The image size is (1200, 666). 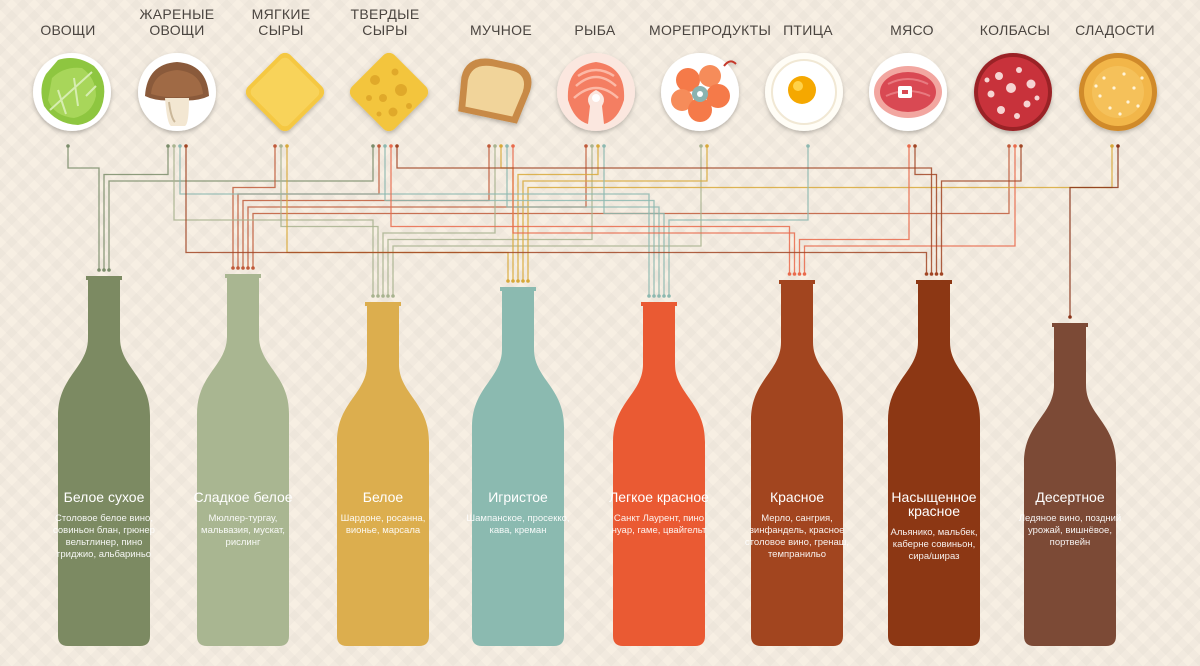 I want to click on ham-icon, so click(x=908, y=92).